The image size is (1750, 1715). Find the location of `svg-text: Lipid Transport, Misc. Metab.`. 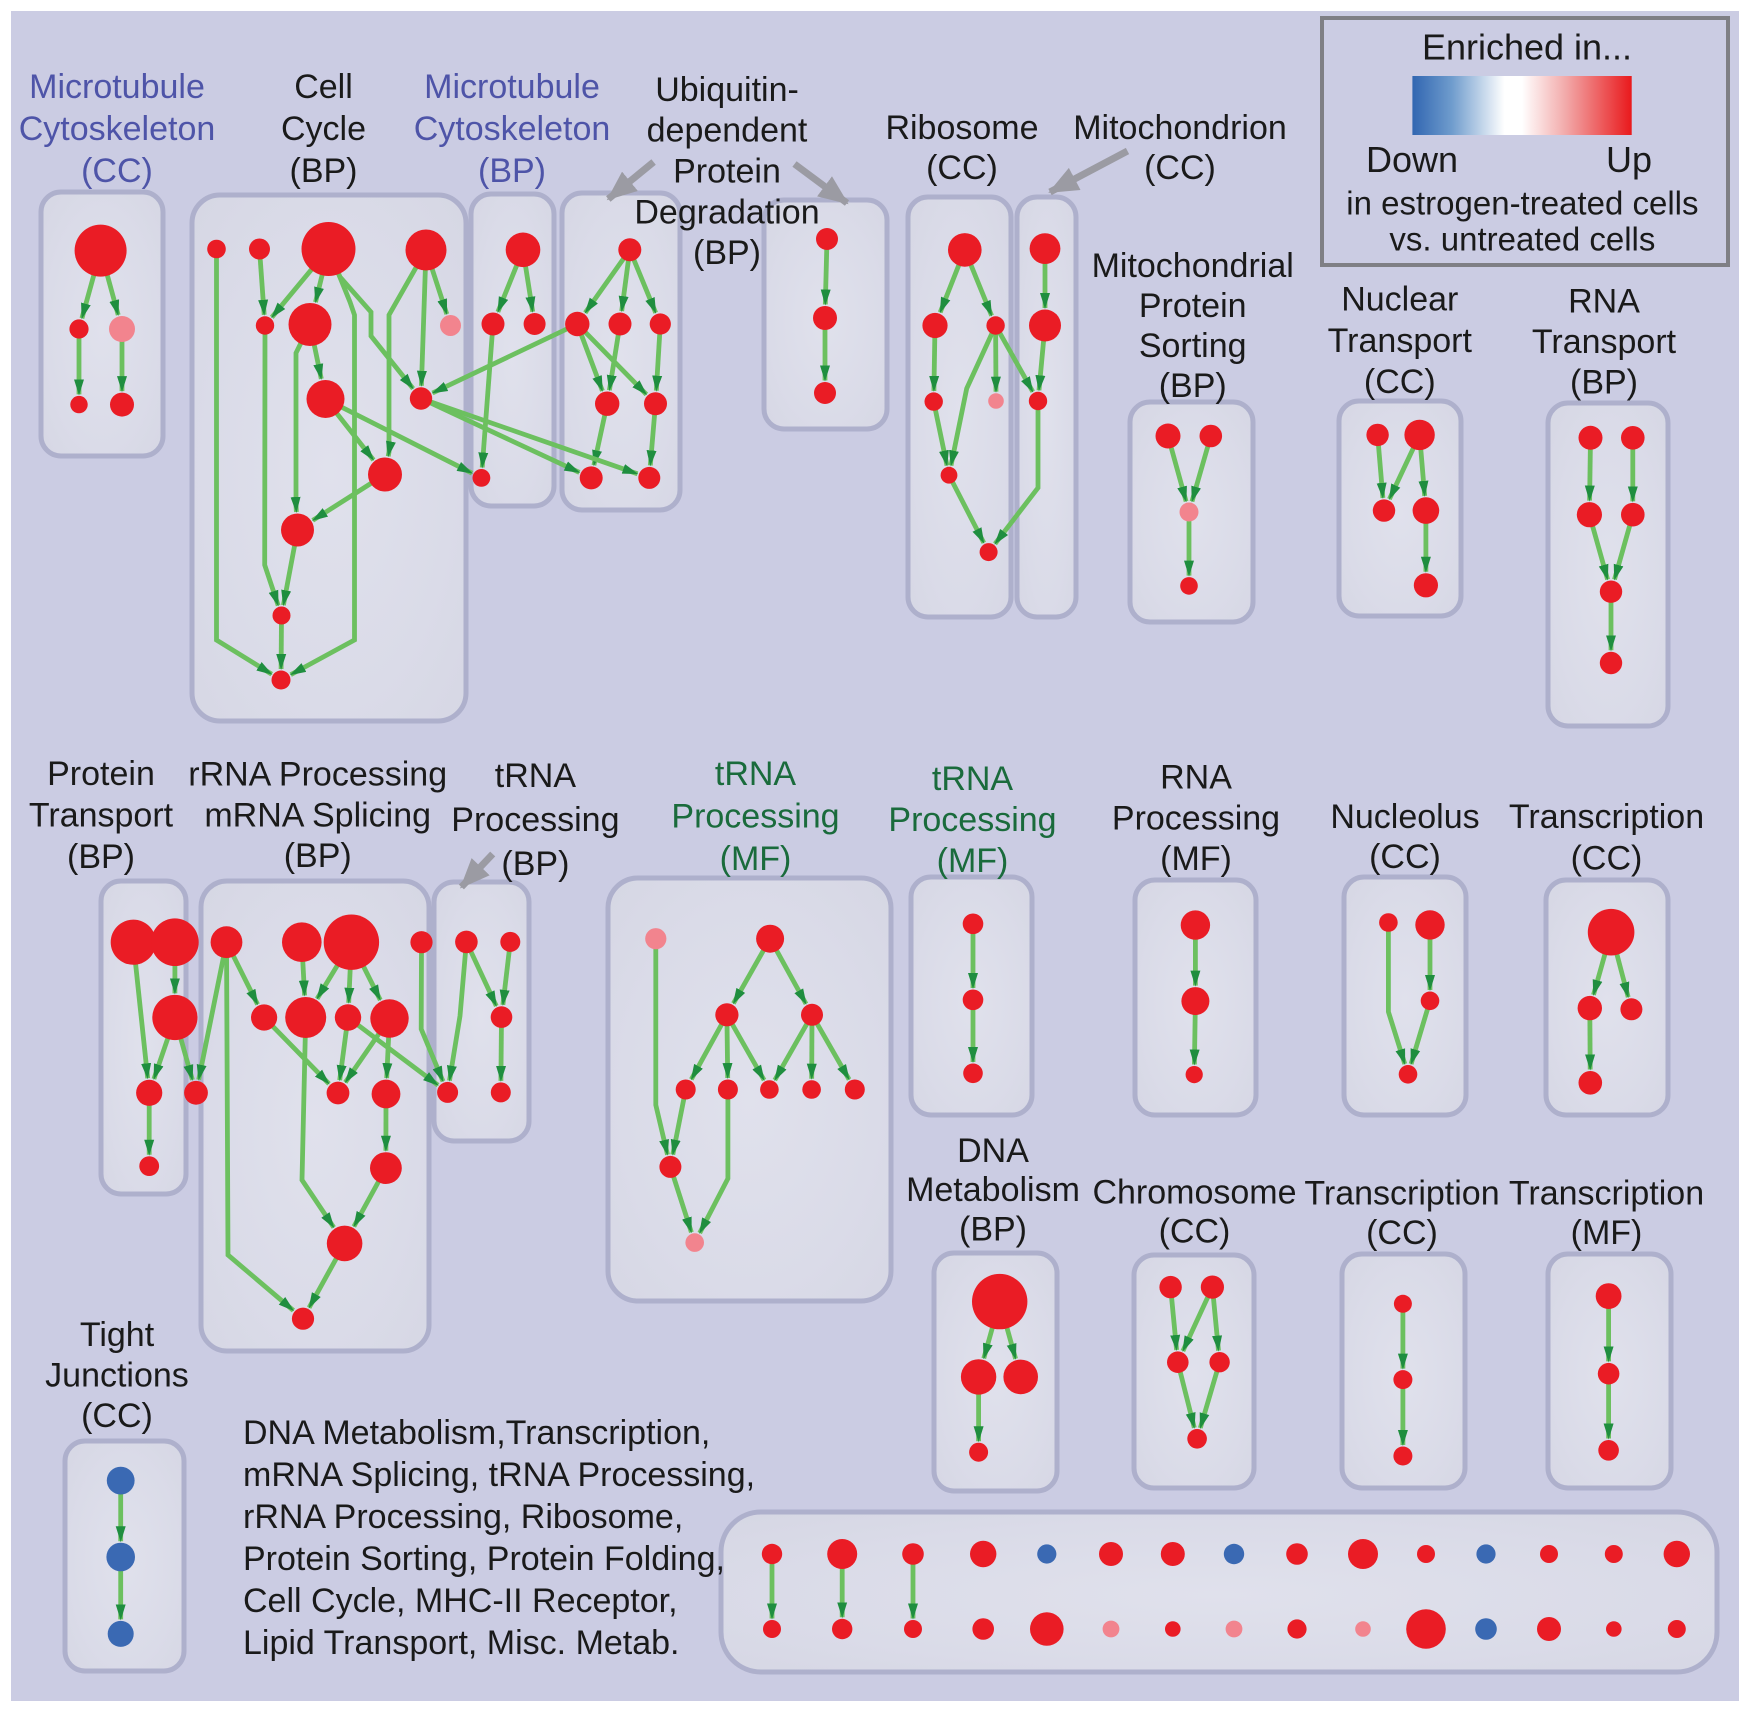

svg-text: Lipid Transport, Misc. Metab. is located at coordinates (461, 1643).